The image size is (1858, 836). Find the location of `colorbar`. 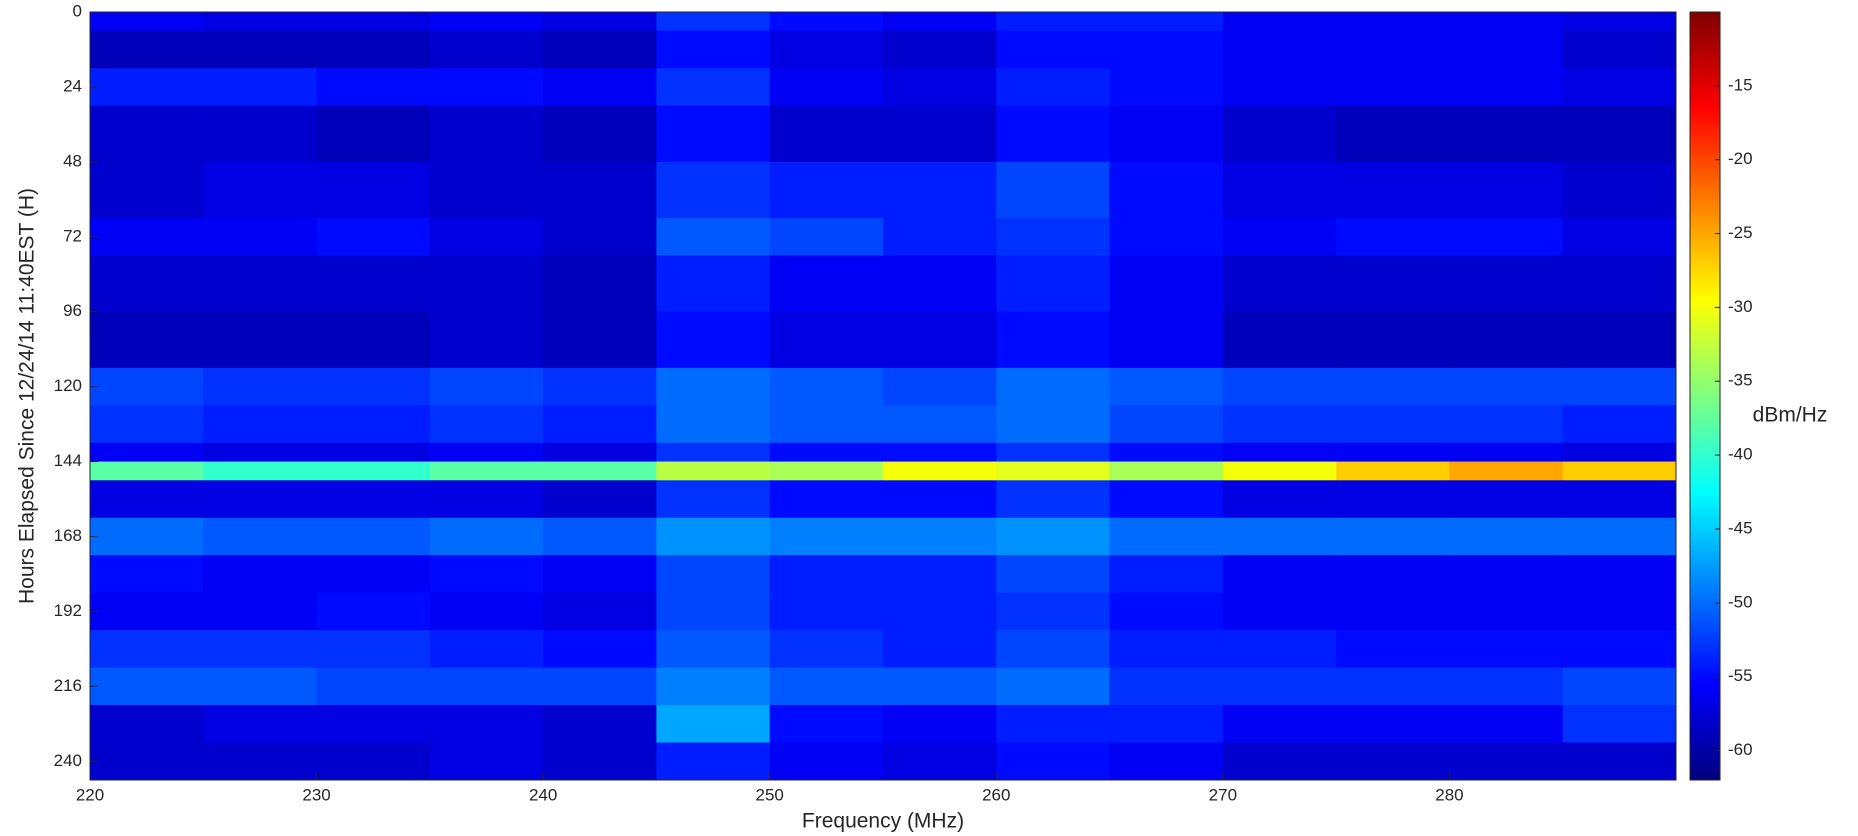

colorbar is located at coordinates (1705, 396).